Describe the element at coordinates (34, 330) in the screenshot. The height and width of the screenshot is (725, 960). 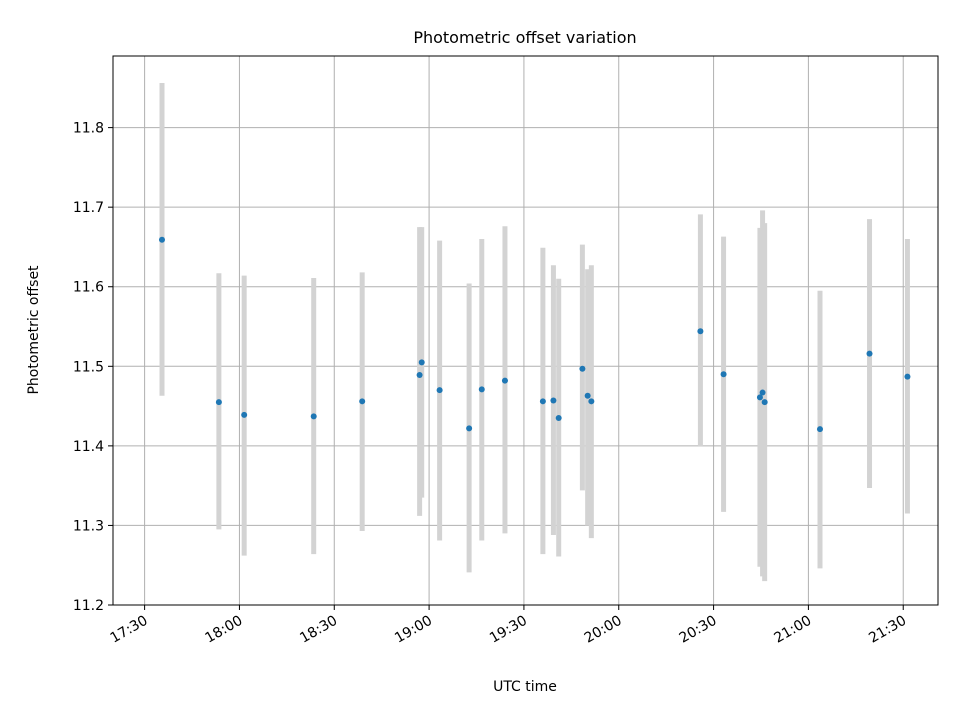
I see `y-axis-label: Photometric offset` at that location.